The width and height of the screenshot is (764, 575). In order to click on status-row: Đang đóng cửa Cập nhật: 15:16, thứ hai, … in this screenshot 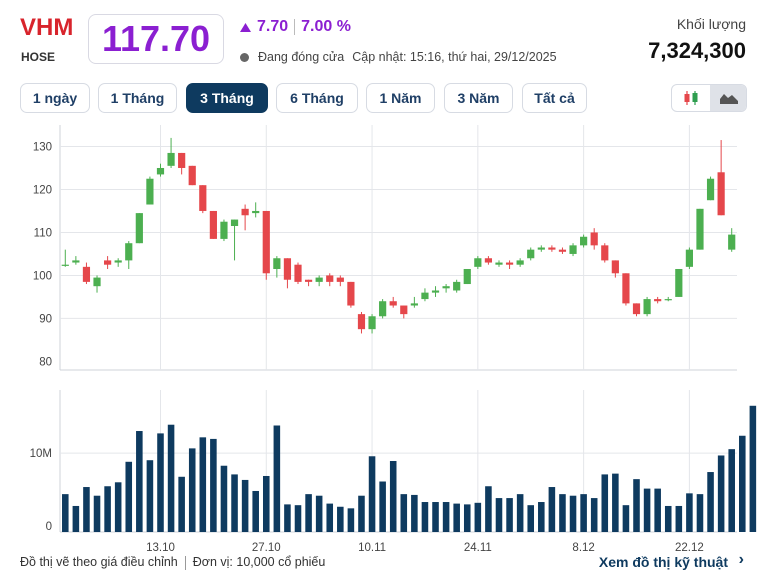, I will do `click(398, 57)`.